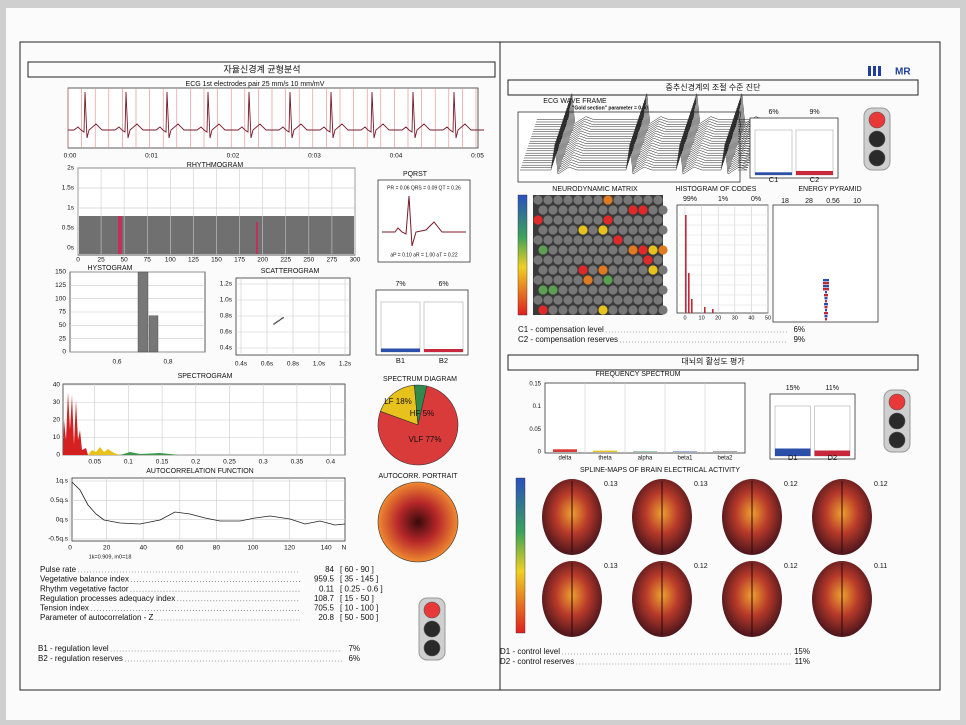 This screenshot has width=966, height=725. What do you see at coordinates (62, 519) in the screenshot?
I see `y-tick-label: 0q.s` at bounding box center [62, 519].